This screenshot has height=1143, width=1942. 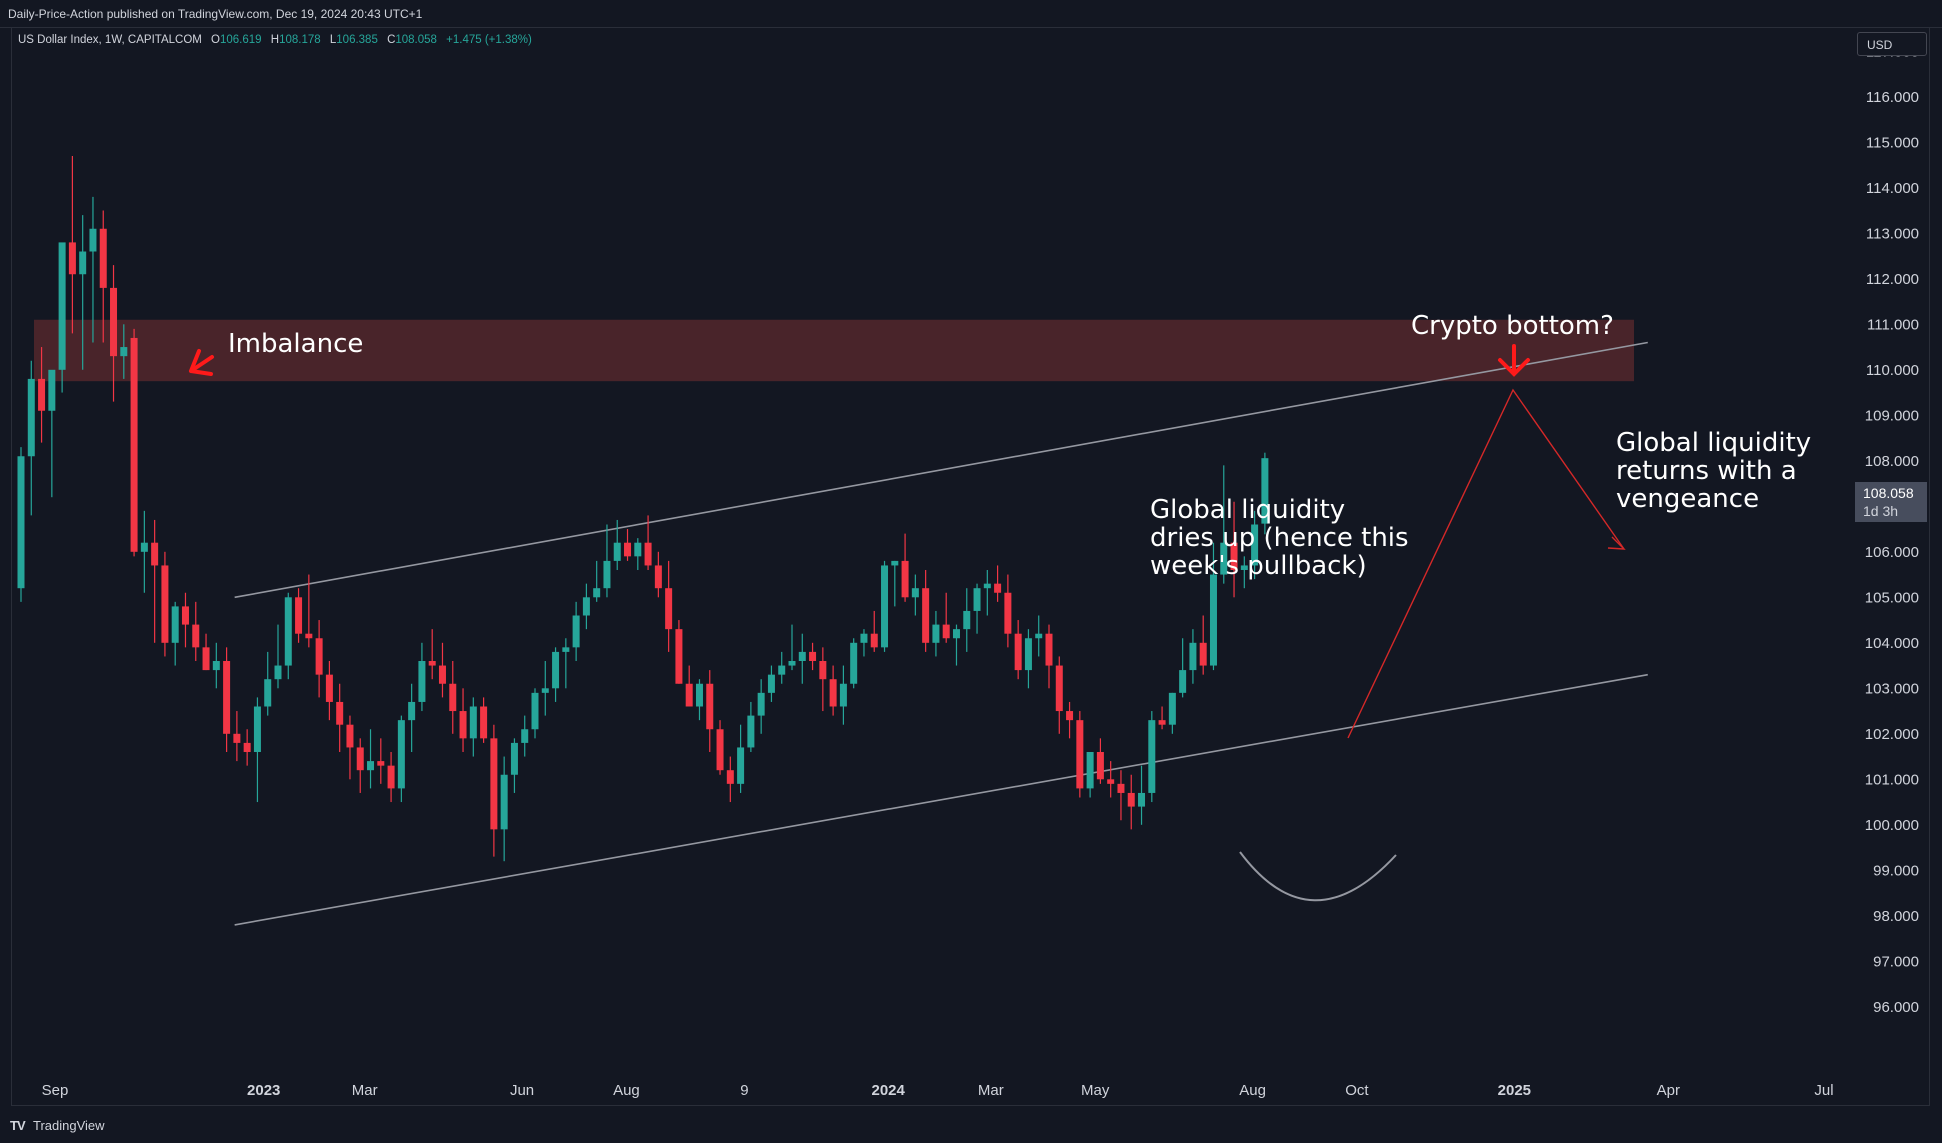 I want to click on rounding-bottom-curve, so click(x=1318, y=876).